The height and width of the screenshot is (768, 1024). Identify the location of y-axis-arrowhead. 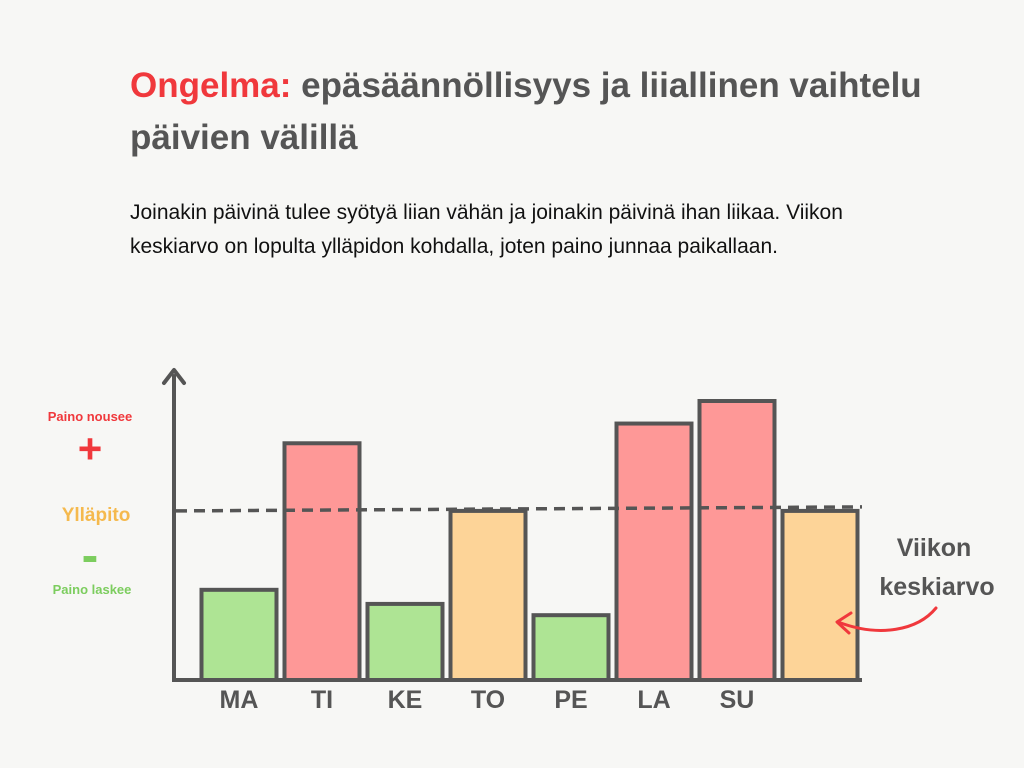
(174, 376).